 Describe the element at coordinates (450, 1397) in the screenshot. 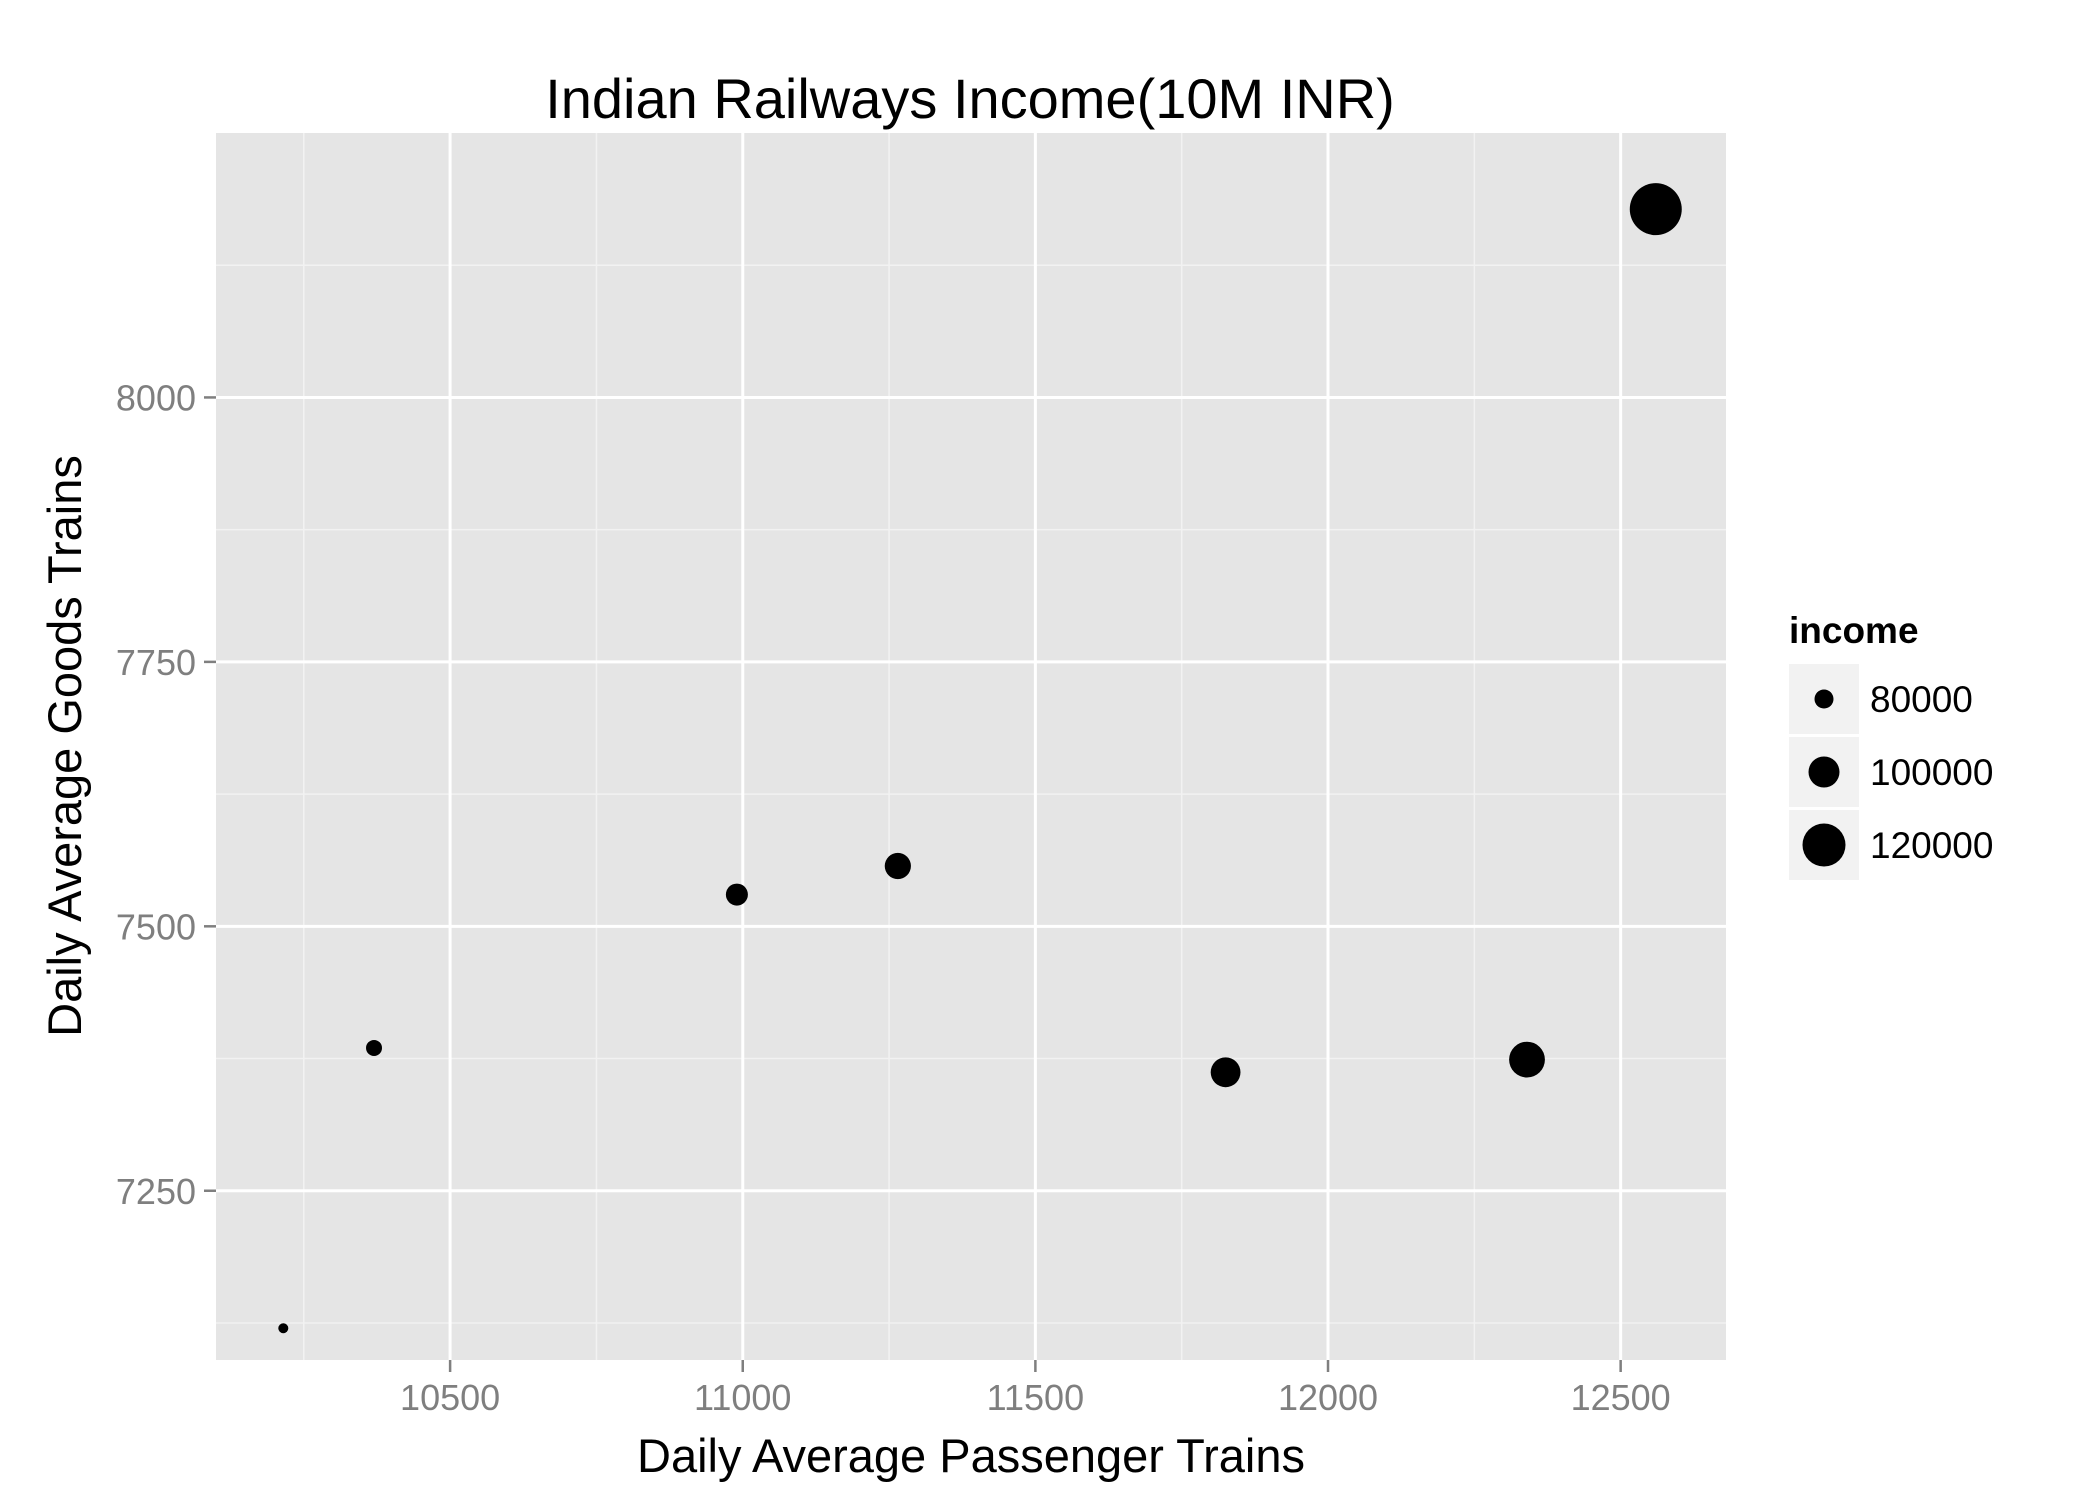

I see `x-tick-label: 10500` at that location.